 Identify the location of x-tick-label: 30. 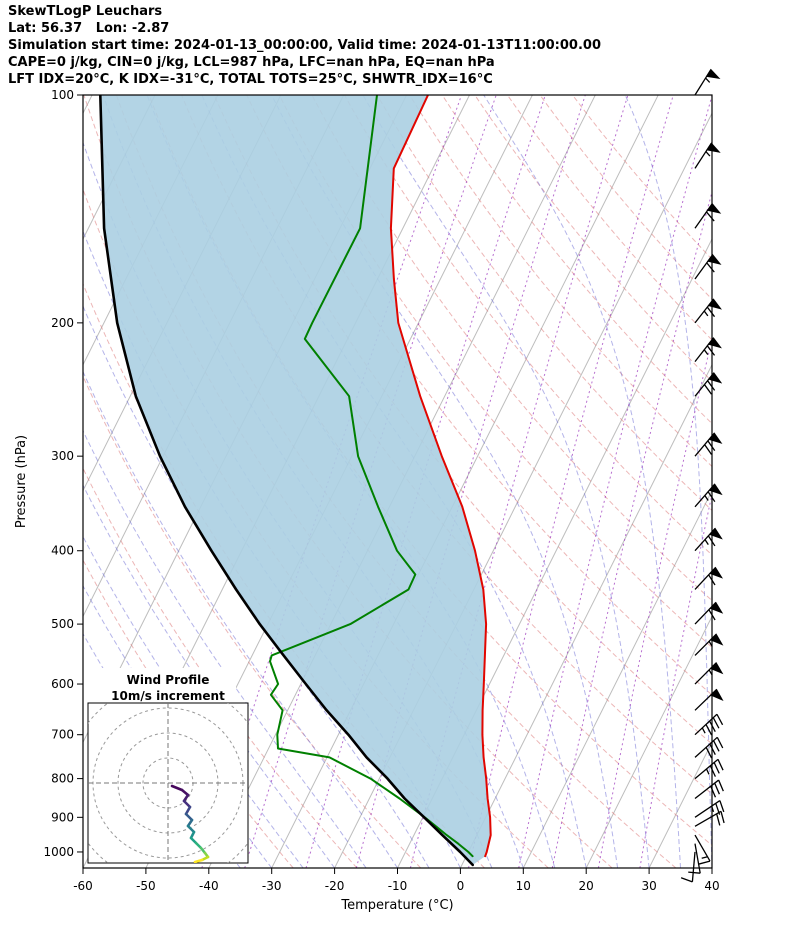
(648, 886).